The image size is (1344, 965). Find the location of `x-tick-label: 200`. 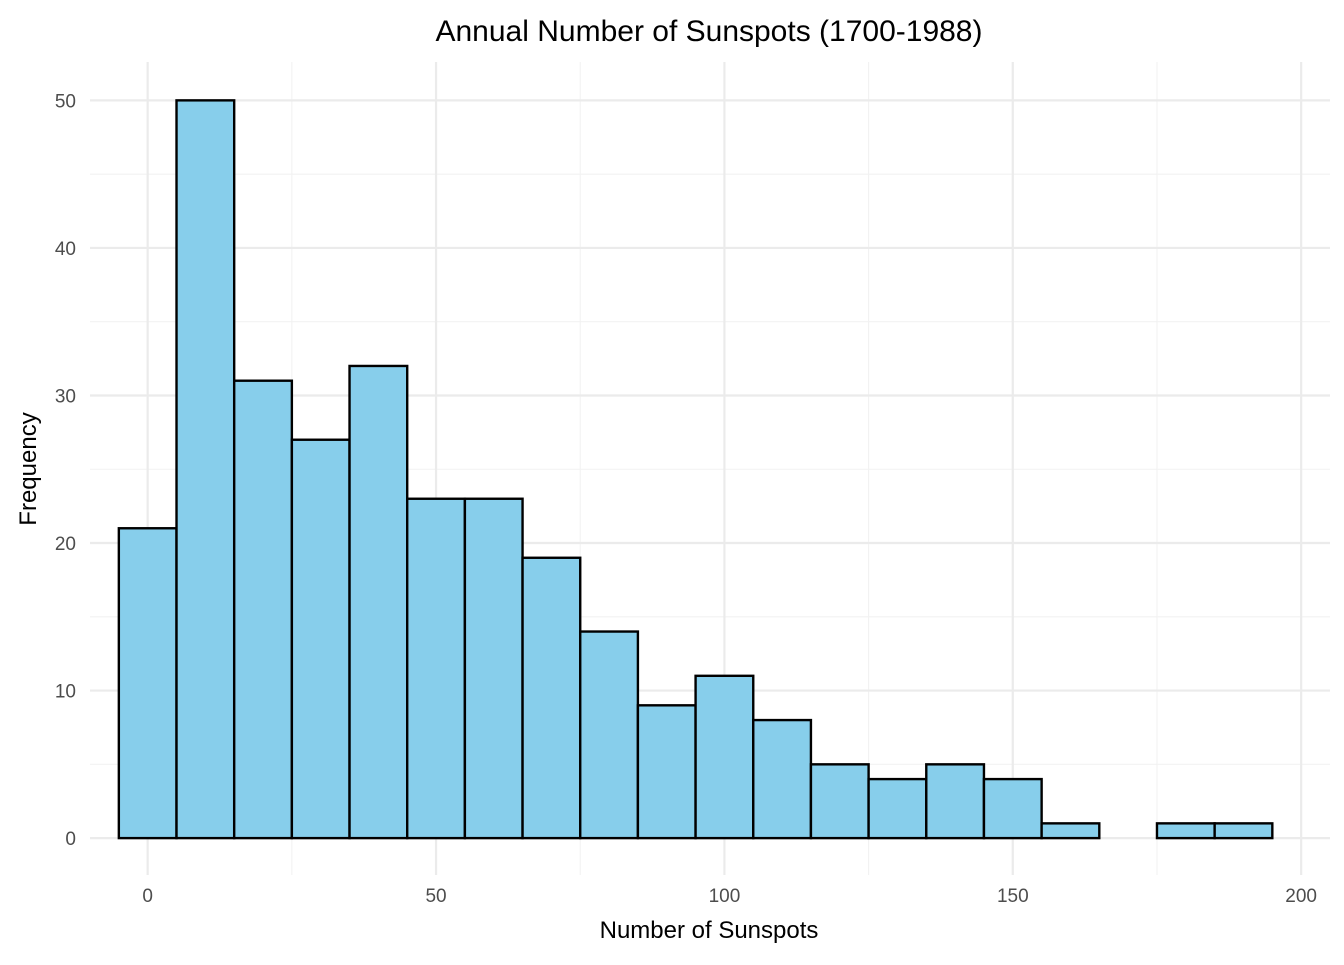

x-tick-label: 200 is located at coordinates (1301, 896).